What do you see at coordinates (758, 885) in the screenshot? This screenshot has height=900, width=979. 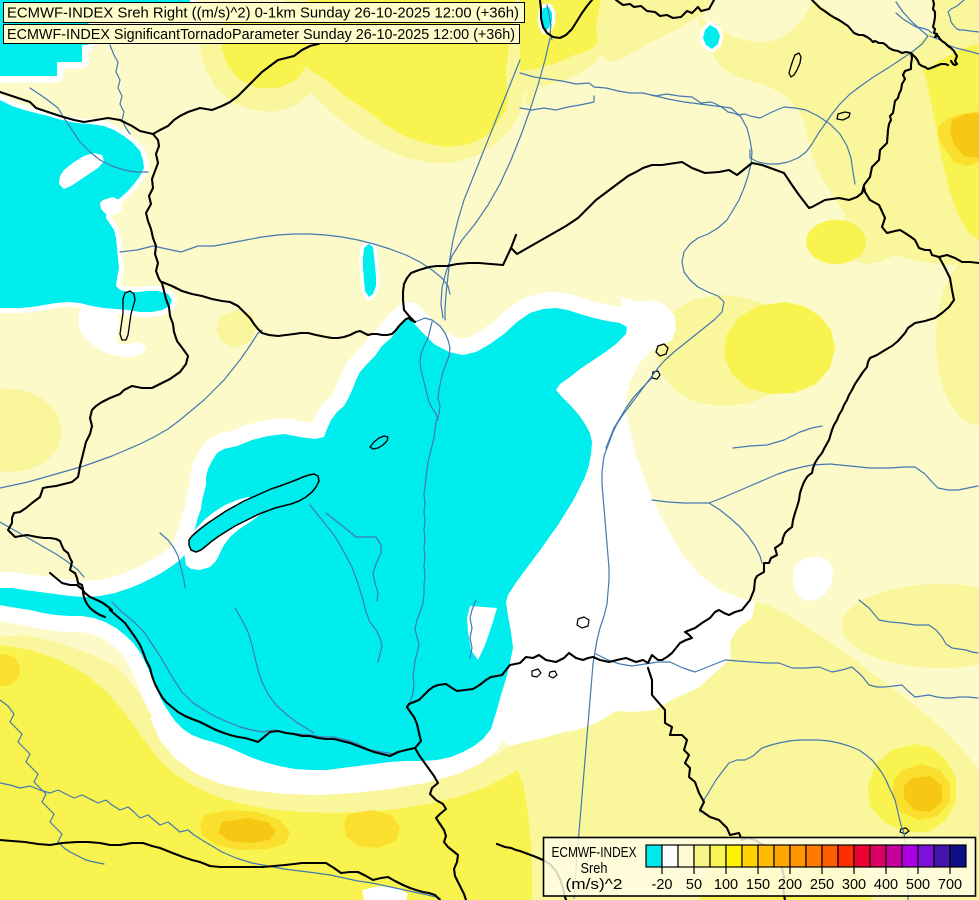 I see `svg-text: 150` at bounding box center [758, 885].